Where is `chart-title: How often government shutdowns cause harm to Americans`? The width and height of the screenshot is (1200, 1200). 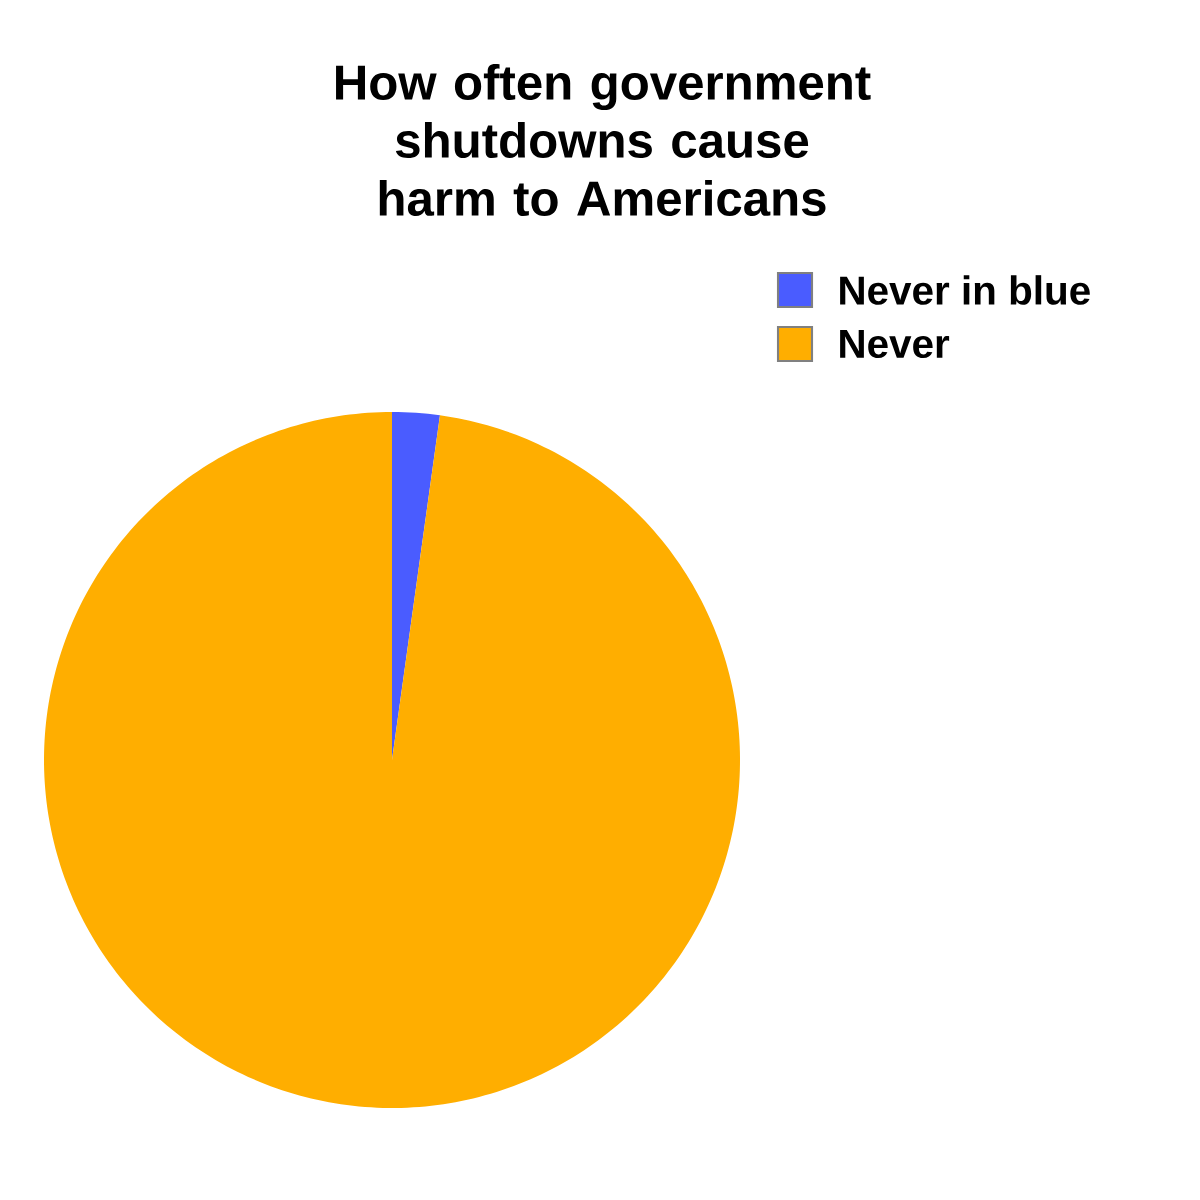
chart-title: How often government shutdowns cause harm to Americans is located at coordinates (603, 140).